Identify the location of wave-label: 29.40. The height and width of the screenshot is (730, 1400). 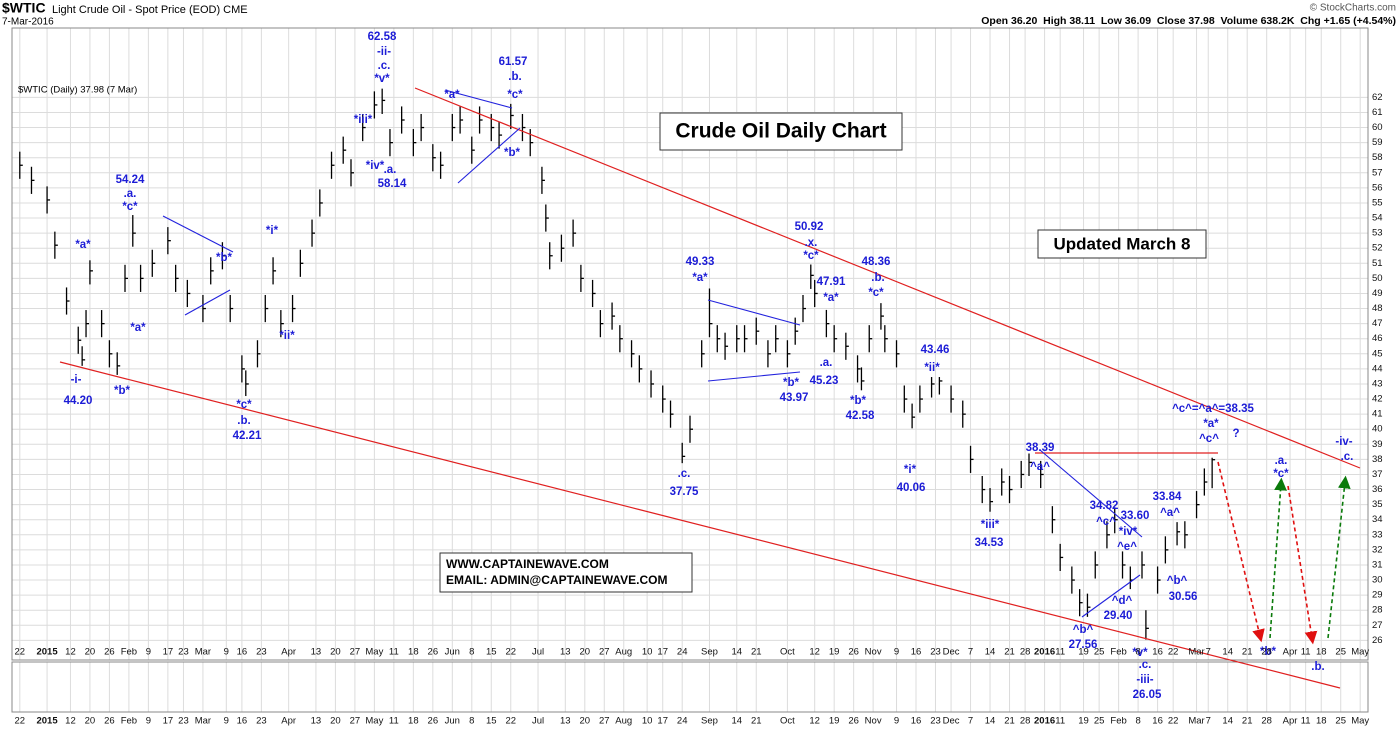
(1118, 616).